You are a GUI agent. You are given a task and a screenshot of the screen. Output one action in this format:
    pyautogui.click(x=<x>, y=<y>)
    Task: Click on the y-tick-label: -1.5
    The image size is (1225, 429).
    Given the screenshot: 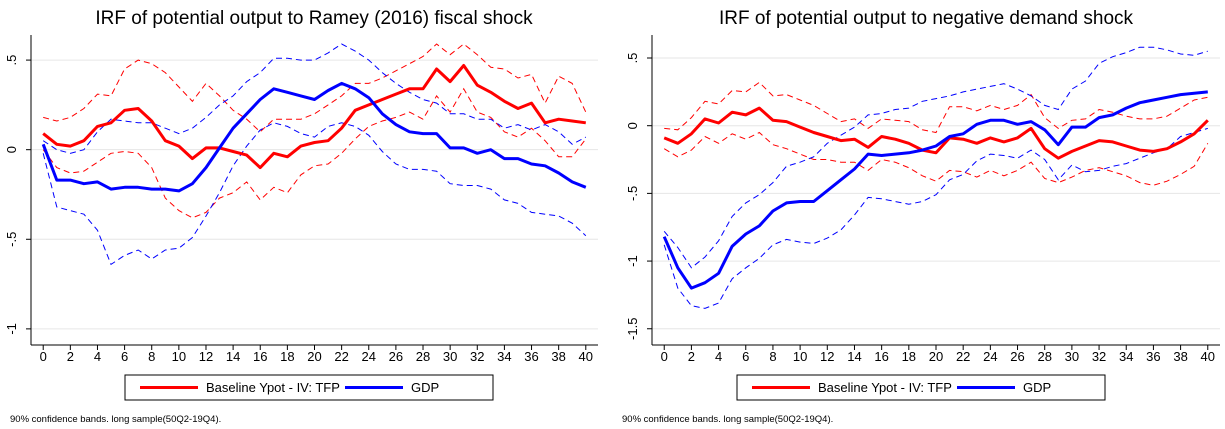 What is the action you would take?
    pyautogui.click(x=632, y=329)
    